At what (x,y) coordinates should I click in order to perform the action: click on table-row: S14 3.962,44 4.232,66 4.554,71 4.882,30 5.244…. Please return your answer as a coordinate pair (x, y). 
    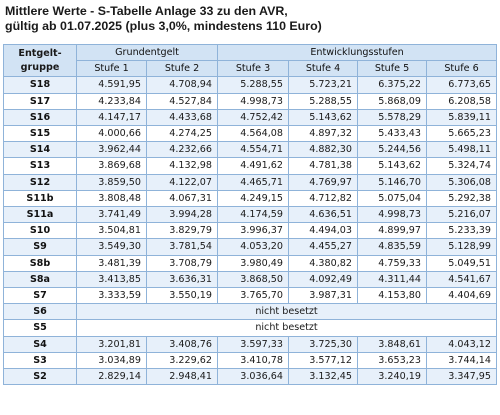
    Looking at the image, I should click on (250, 150).